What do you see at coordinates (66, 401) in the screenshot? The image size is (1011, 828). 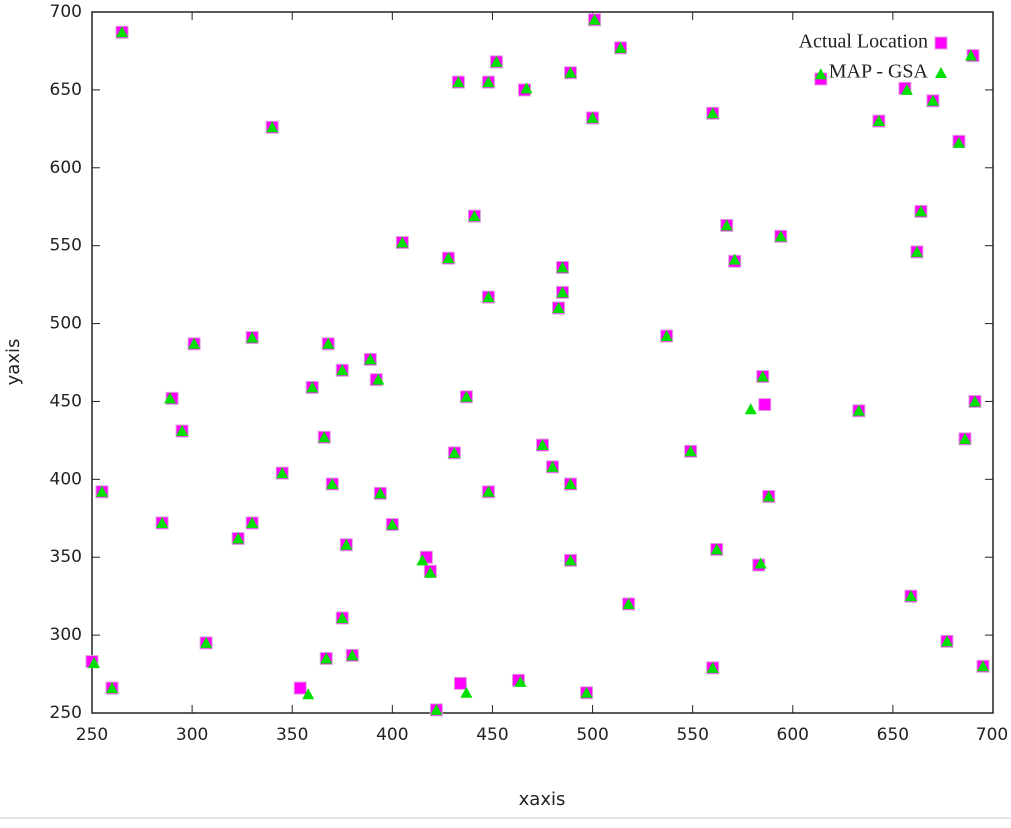 I see `y-tick-label: 450` at bounding box center [66, 401].